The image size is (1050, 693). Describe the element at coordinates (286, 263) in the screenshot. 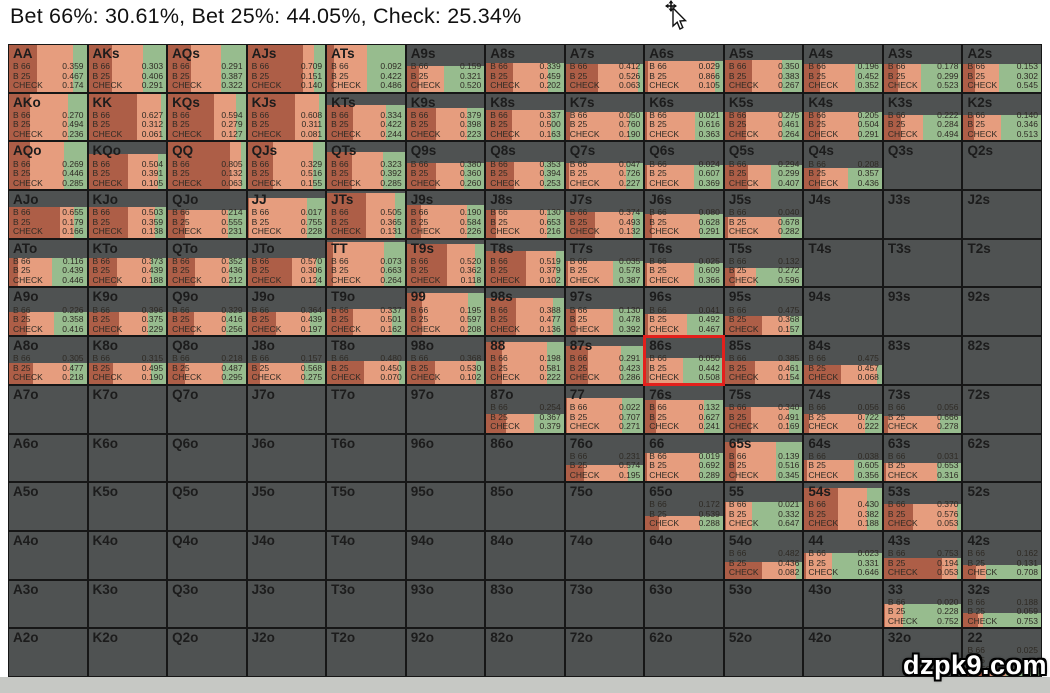

I see `cell-JTo: JTo B 66 0.570 B 25 0.306 CHECK 0.124` at that location.